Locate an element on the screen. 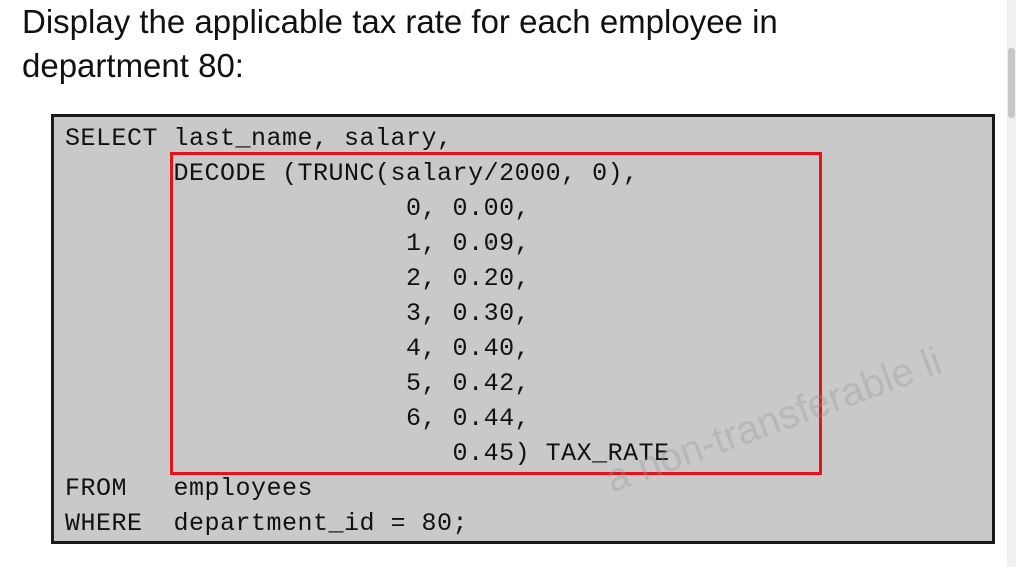 The image size is (1016, 567). code-line-select: SELECT last_name, salary, is located at coordinates (259, 138).